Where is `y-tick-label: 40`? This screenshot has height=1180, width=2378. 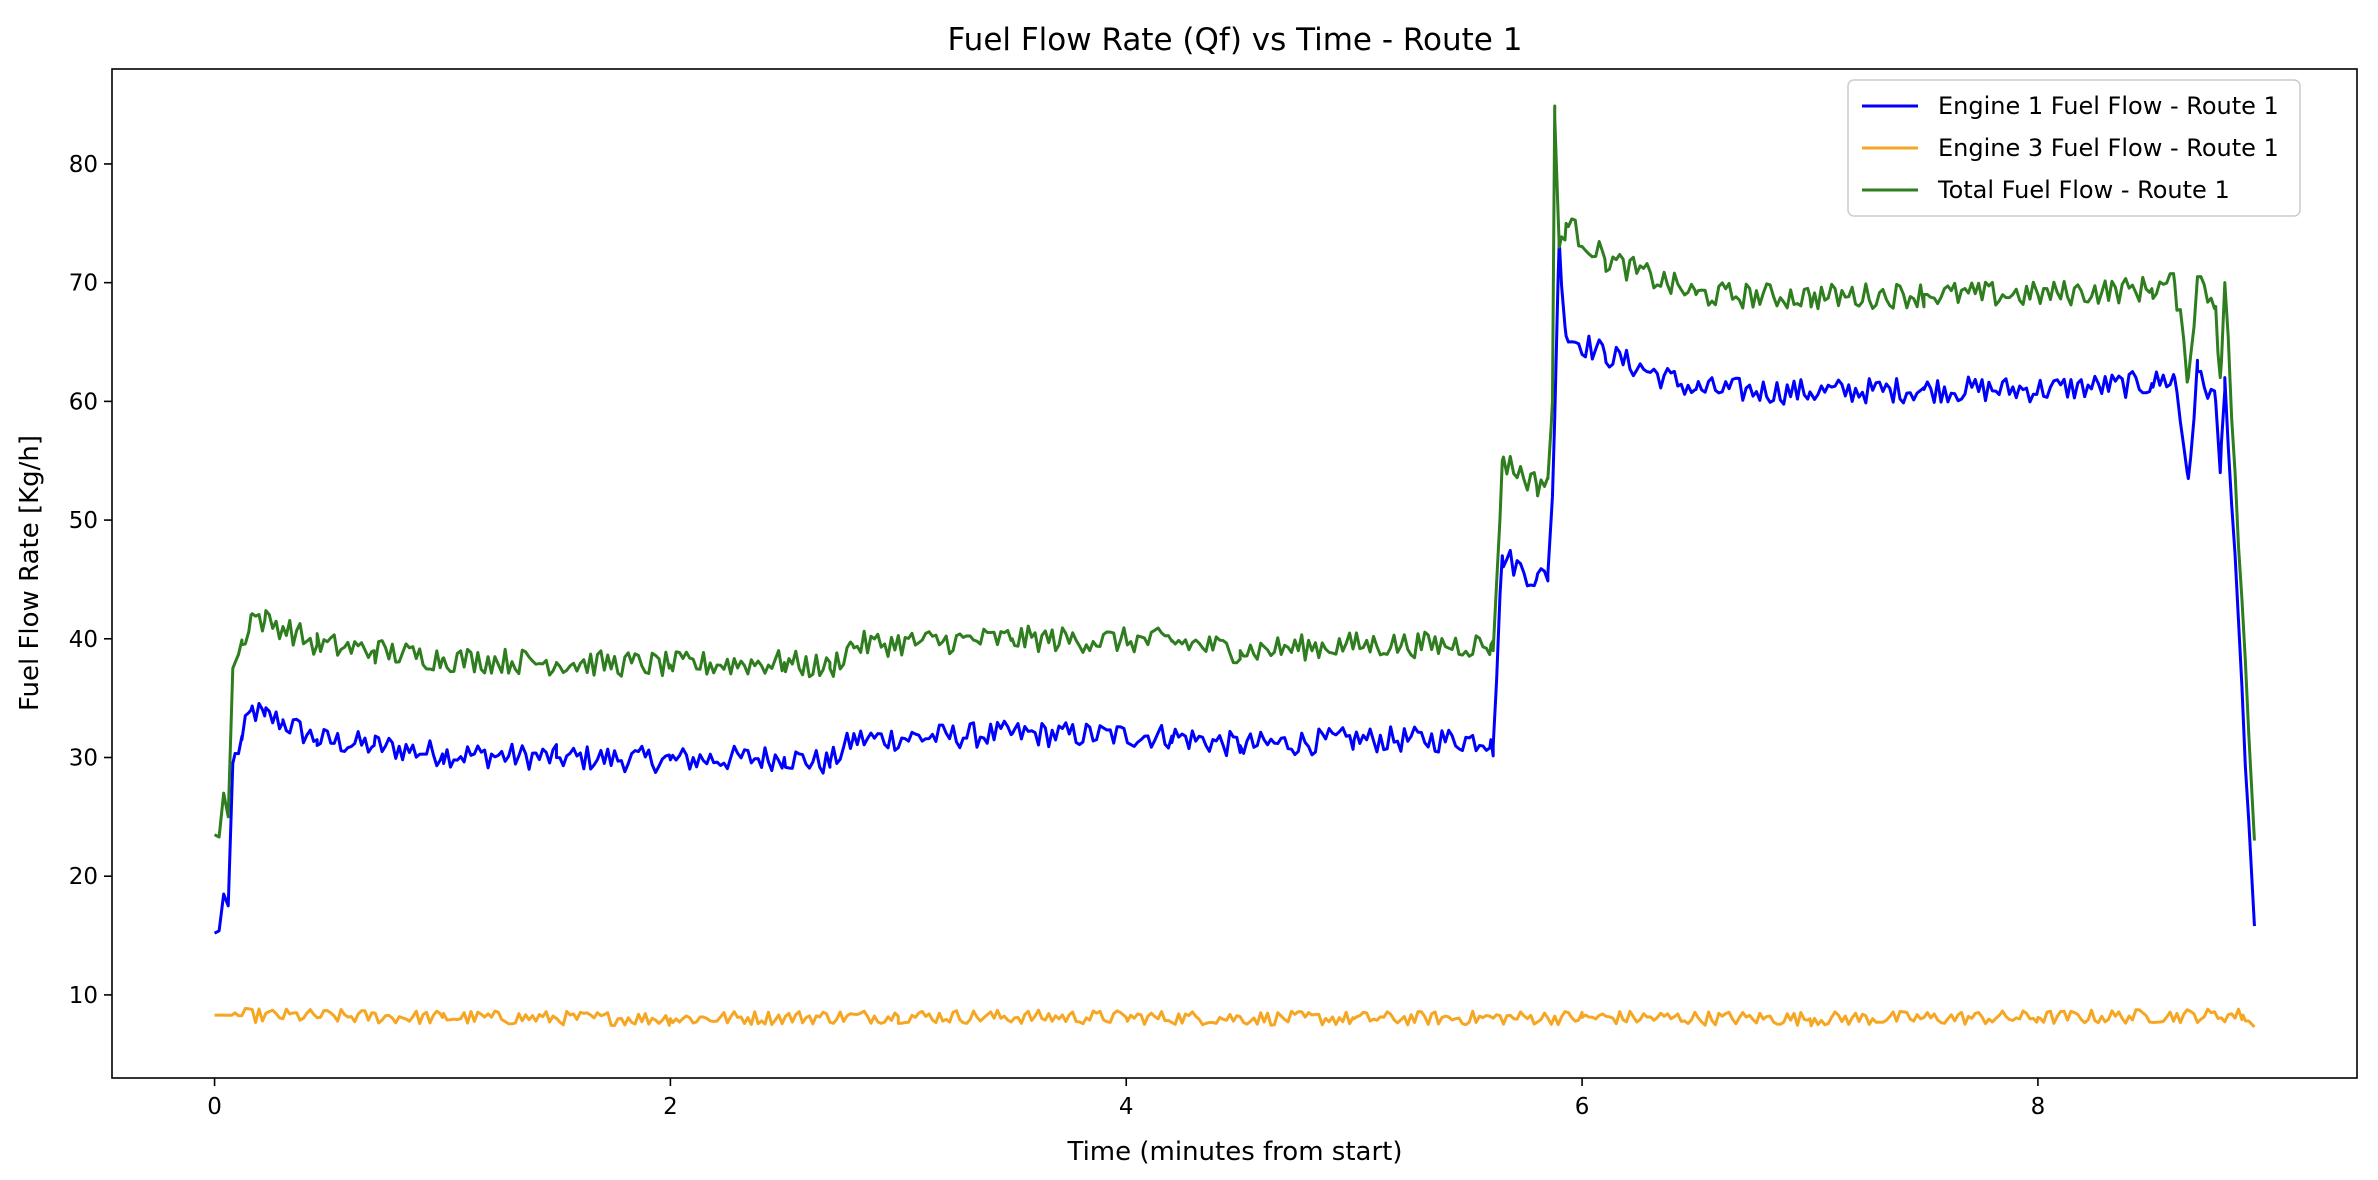
y-tick-label: 40 is located at coordinates (83, 640).